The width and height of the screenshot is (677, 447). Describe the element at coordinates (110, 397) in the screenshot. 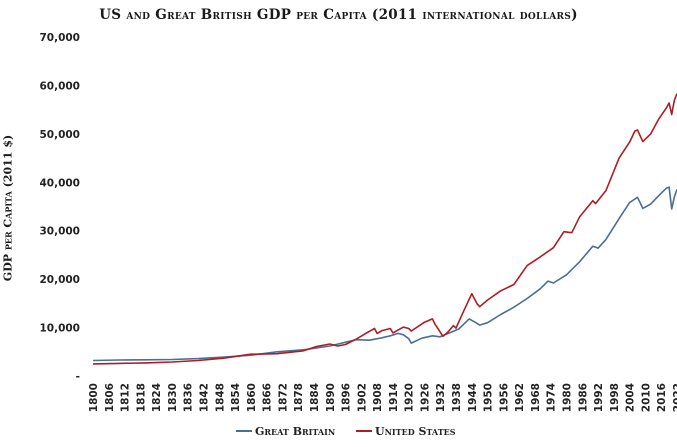

I see `x-tick-label: 1806` at that location.